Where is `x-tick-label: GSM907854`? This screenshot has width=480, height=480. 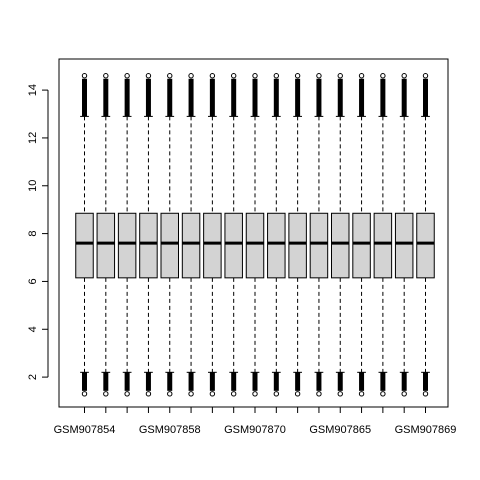
x-tick-label: GSM907854 is located at coordinates (85, 430).